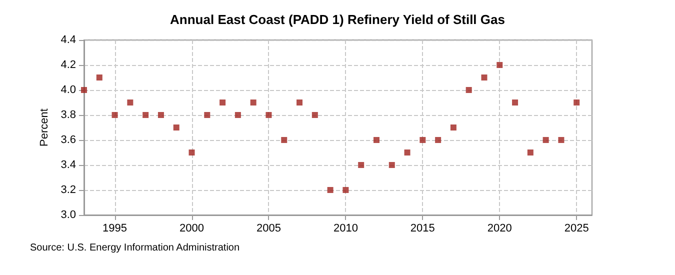 The height and width of the screenshot is (275, 675). Describe the element at coordinates (115, 228) in the screenshot. I see `x-tick-label: 1995` at that location.